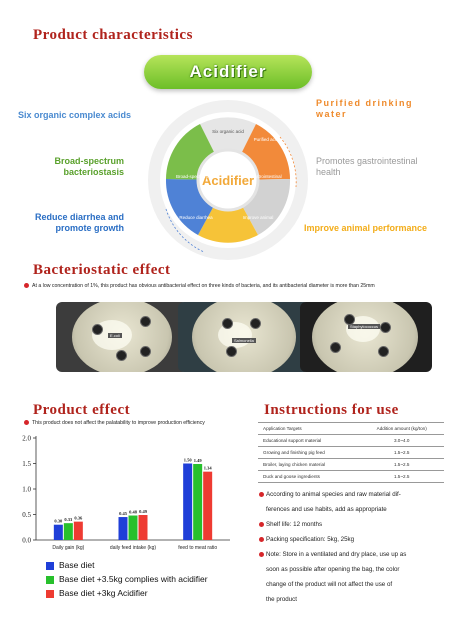  I want to click on petri-label: Salmonella, so click(244, 340).